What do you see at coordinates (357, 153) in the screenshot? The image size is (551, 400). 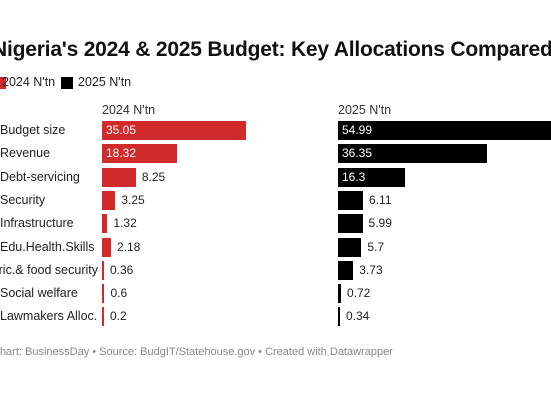 I see `data-label-2025: 36.35` at bounding box center [357, 153].